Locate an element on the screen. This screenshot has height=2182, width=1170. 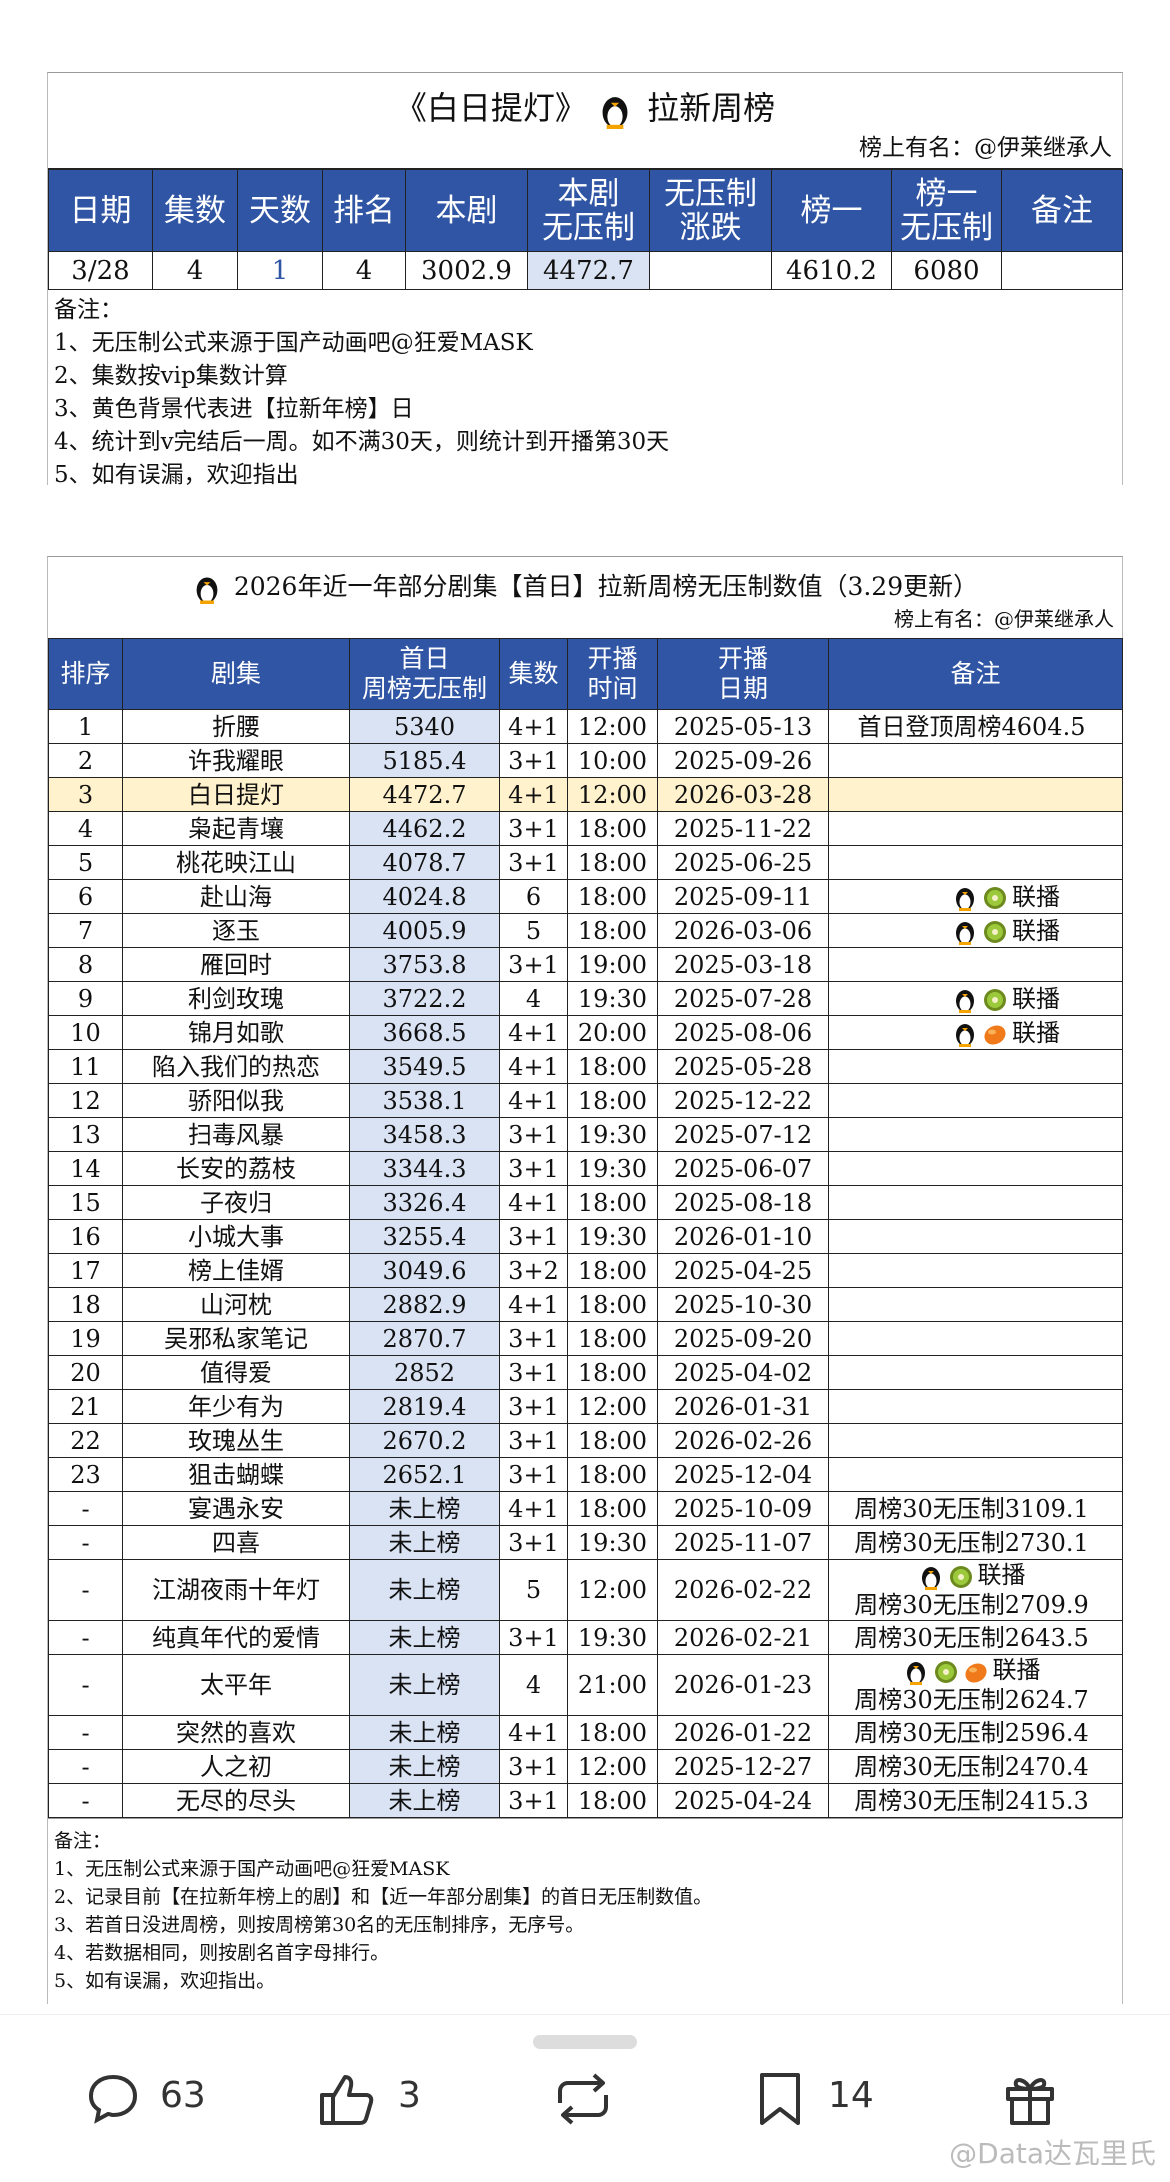
cell: 无尽的尽头 is located at coordinates (236, 1800).